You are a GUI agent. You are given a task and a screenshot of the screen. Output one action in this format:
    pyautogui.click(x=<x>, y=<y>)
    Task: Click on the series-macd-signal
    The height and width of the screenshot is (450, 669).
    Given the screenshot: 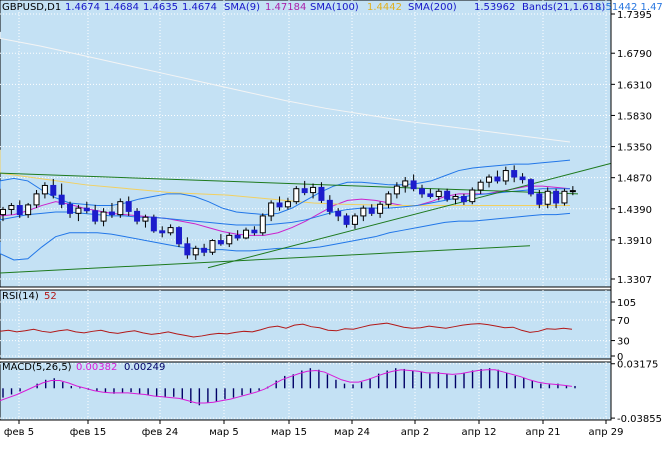 What is the action you would take?
    pyautogui.click(x=286, y=386)
    